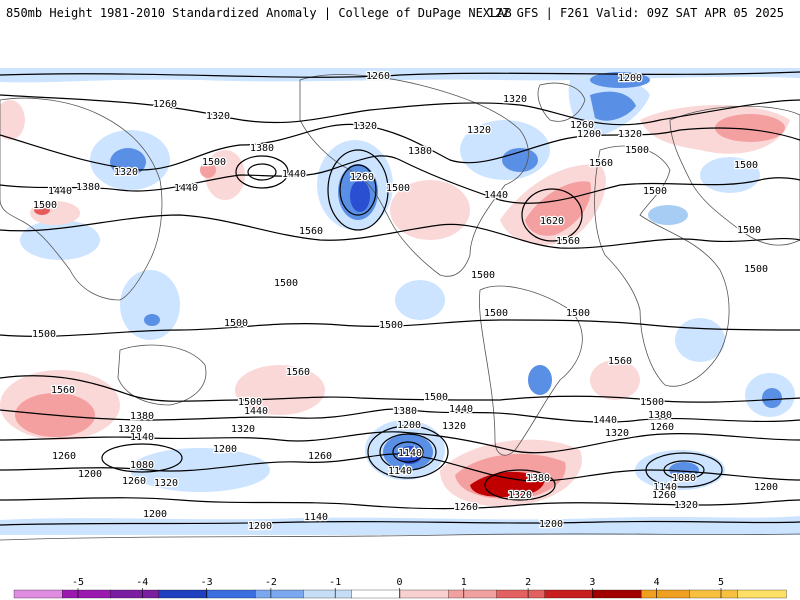 The image size is (800, 600). What do you see at coordinates (657, 582) in the screenshot?
I see `colorbar-tick-label: 4` at bounding box center [657, 582].